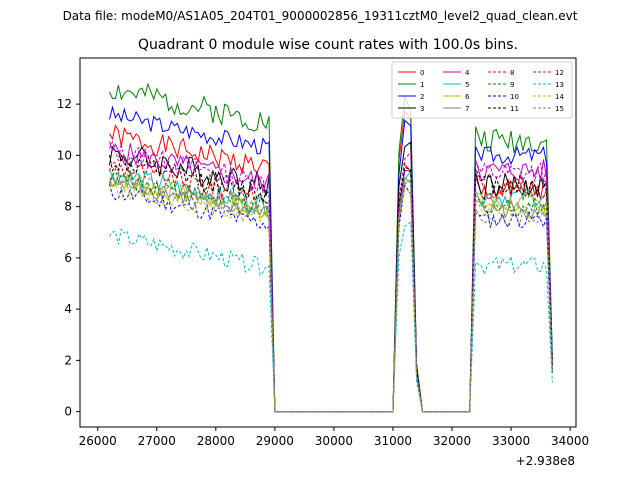  I want to click on legend-box, so click(482, 90).